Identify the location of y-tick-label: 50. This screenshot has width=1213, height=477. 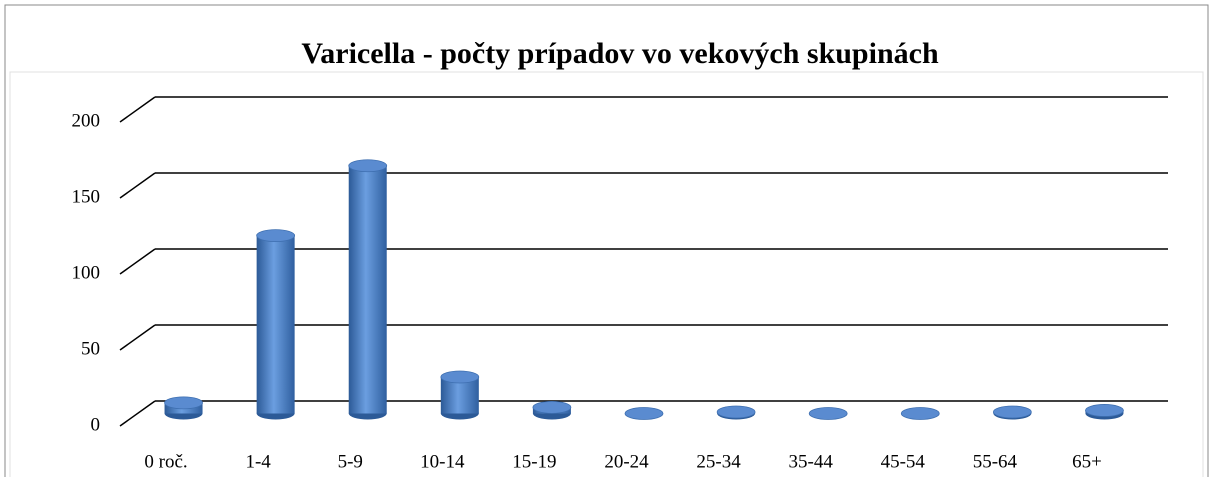
(90, 348).